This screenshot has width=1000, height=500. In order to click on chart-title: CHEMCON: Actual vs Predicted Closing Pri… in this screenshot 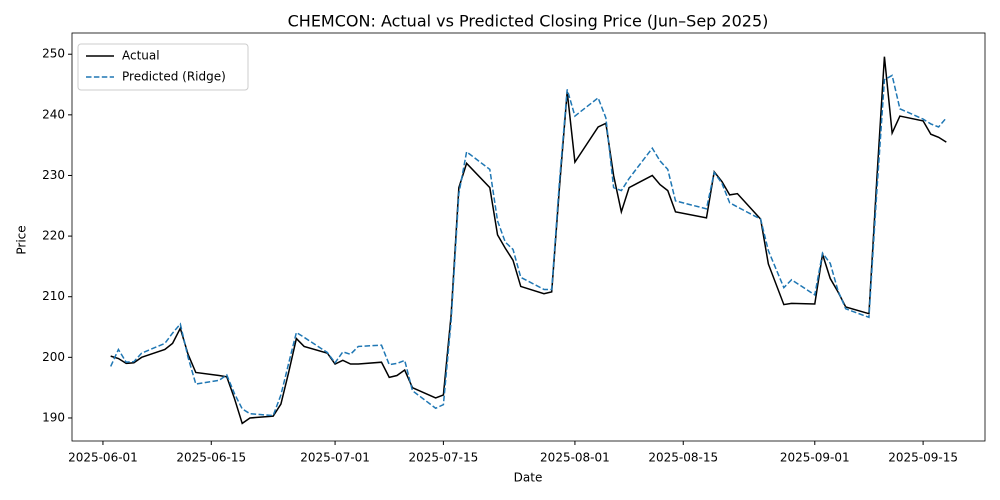, I will do `click(528, 21)`.